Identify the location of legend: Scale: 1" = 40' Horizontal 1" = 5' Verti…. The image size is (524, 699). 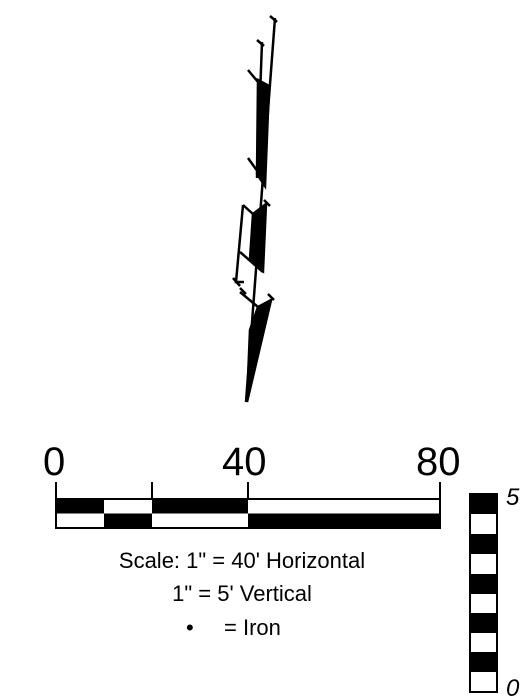
(242, 594).